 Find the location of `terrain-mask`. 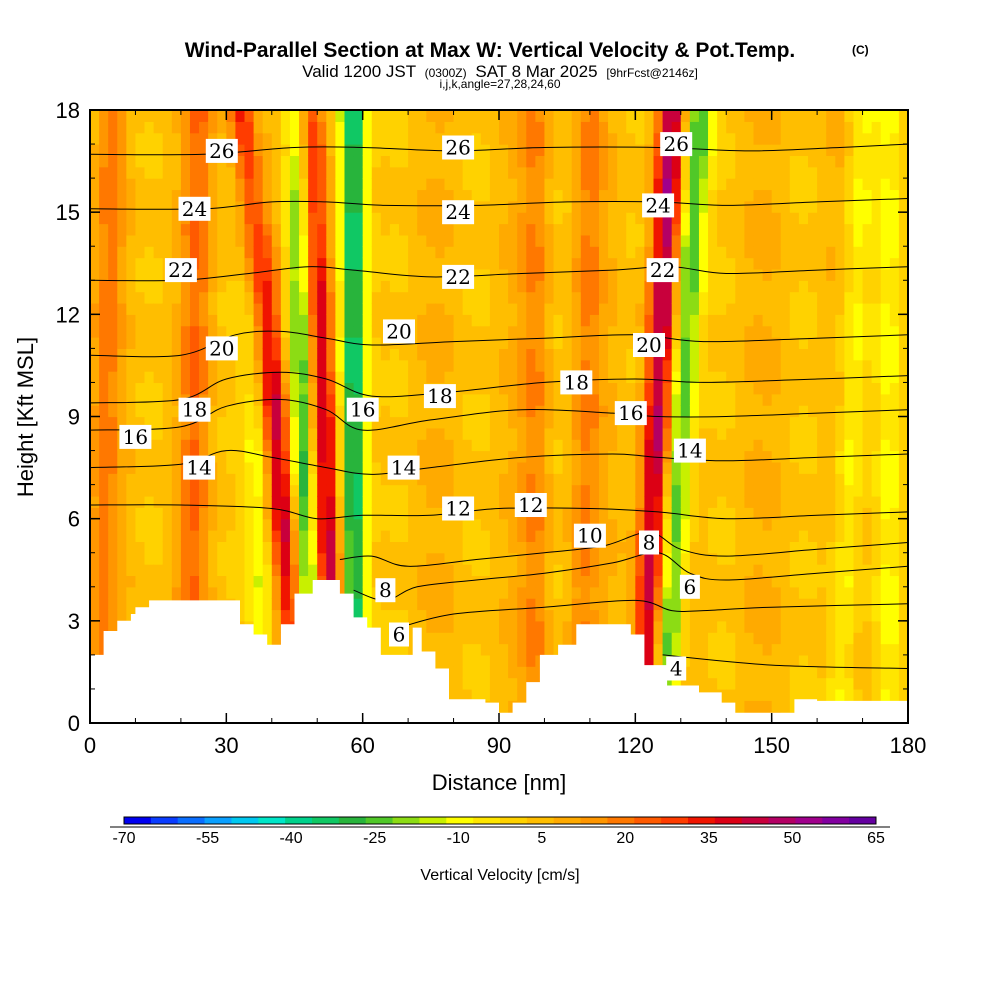

terrain-mask is located at coordinates (499, 651).